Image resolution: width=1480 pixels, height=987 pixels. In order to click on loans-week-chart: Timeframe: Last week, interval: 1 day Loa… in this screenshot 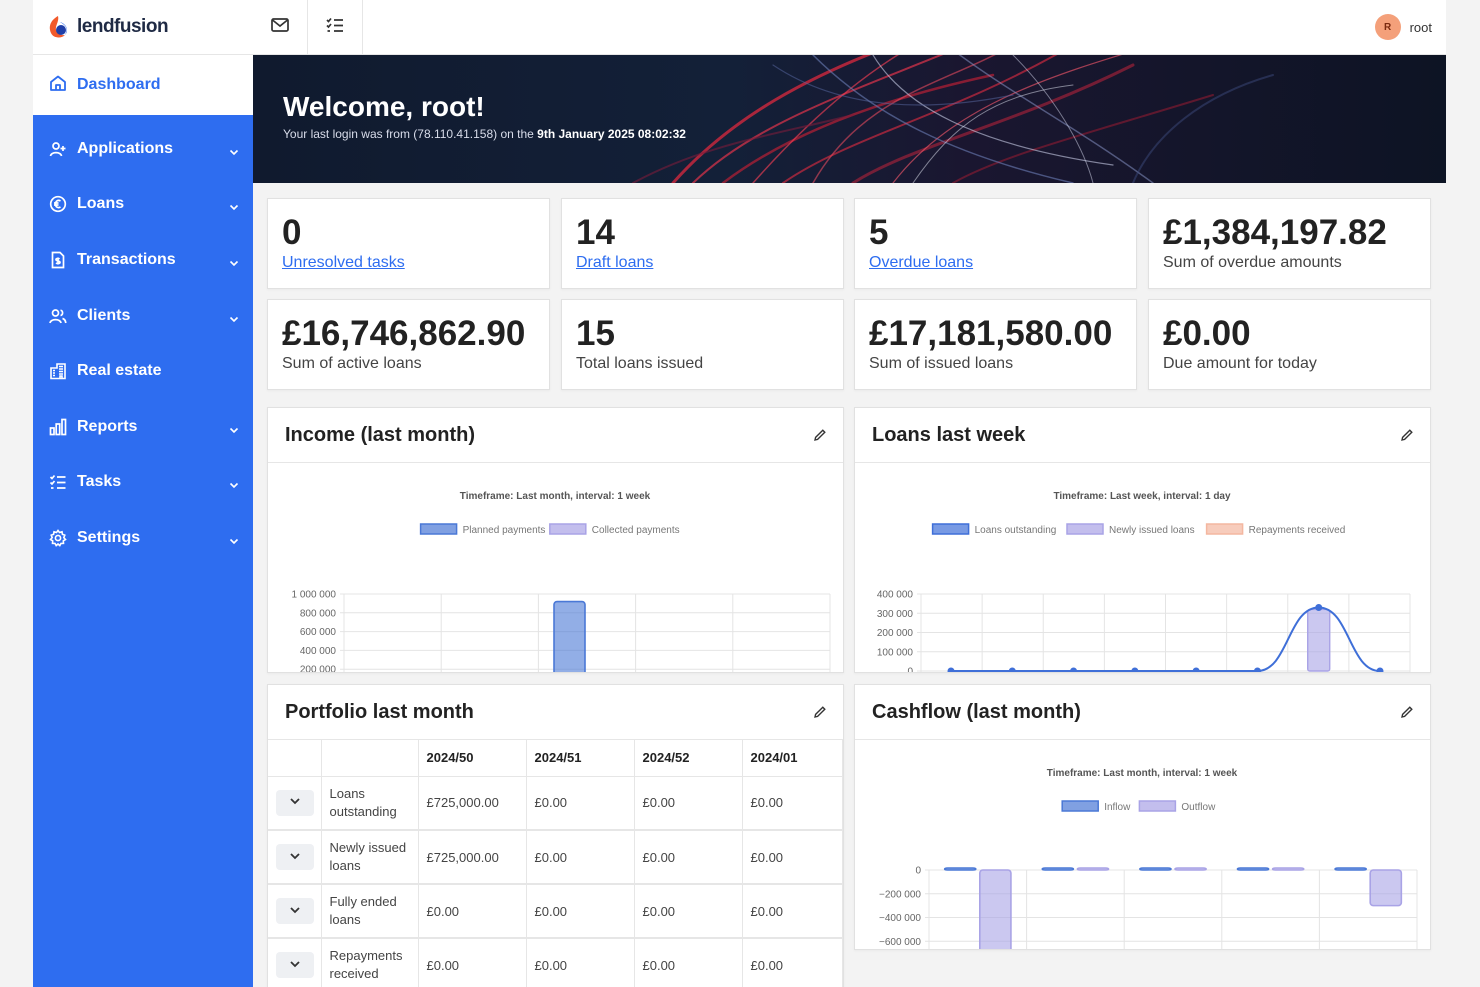, I will do `click(1144, 601)`.